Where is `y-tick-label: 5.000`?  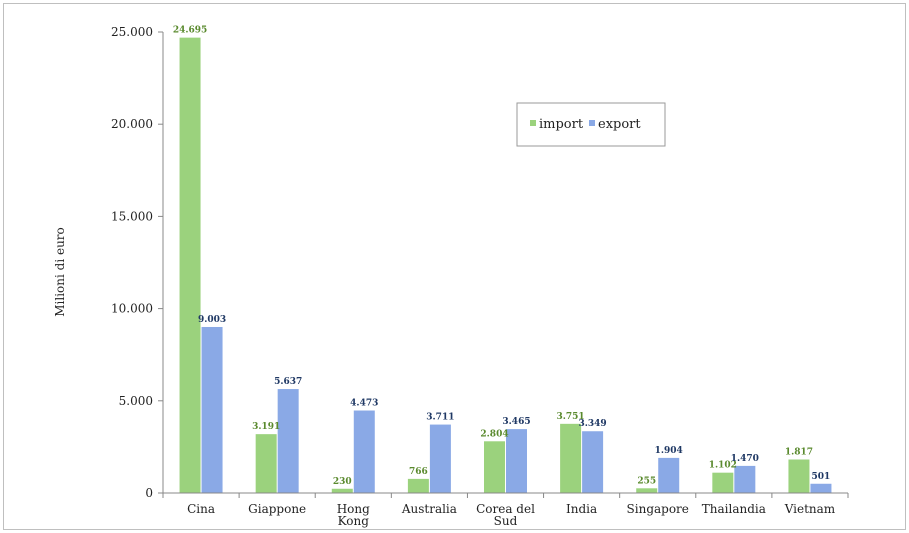
y-tick-label: 5.000 is located at coordinates (136, 401).